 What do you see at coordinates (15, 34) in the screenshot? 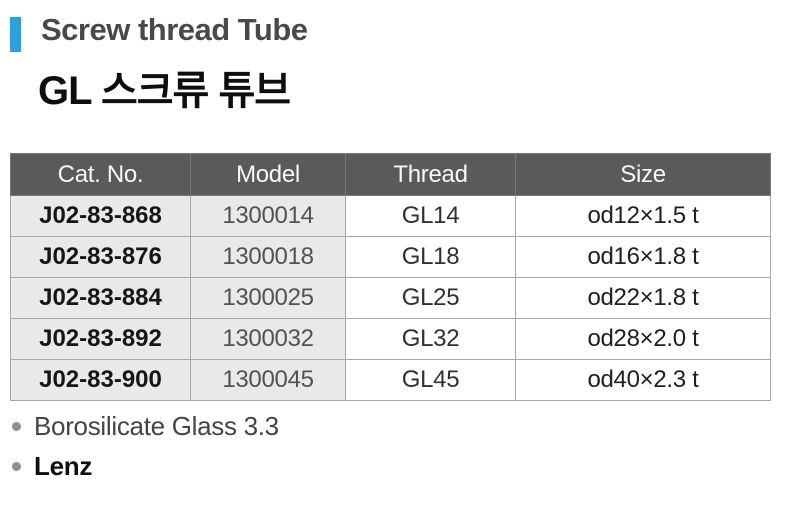
I see `accent-bar-icon` at bounding box center [15, 34].